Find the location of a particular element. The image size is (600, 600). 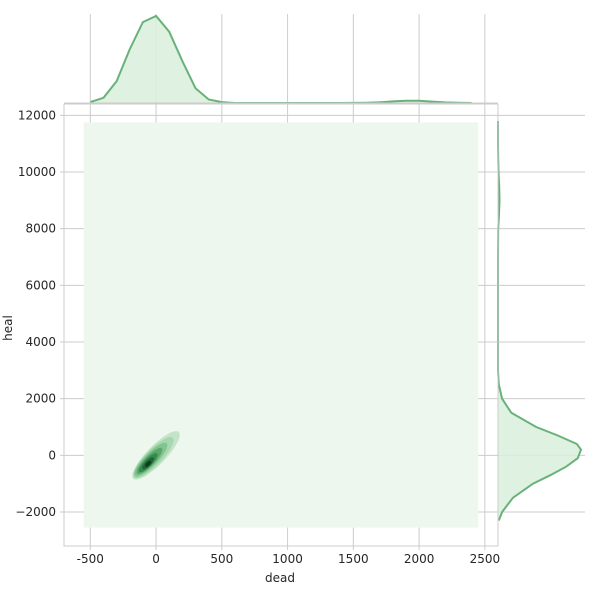

y-tick-label: 10000 is located at coordinates (37, 172).